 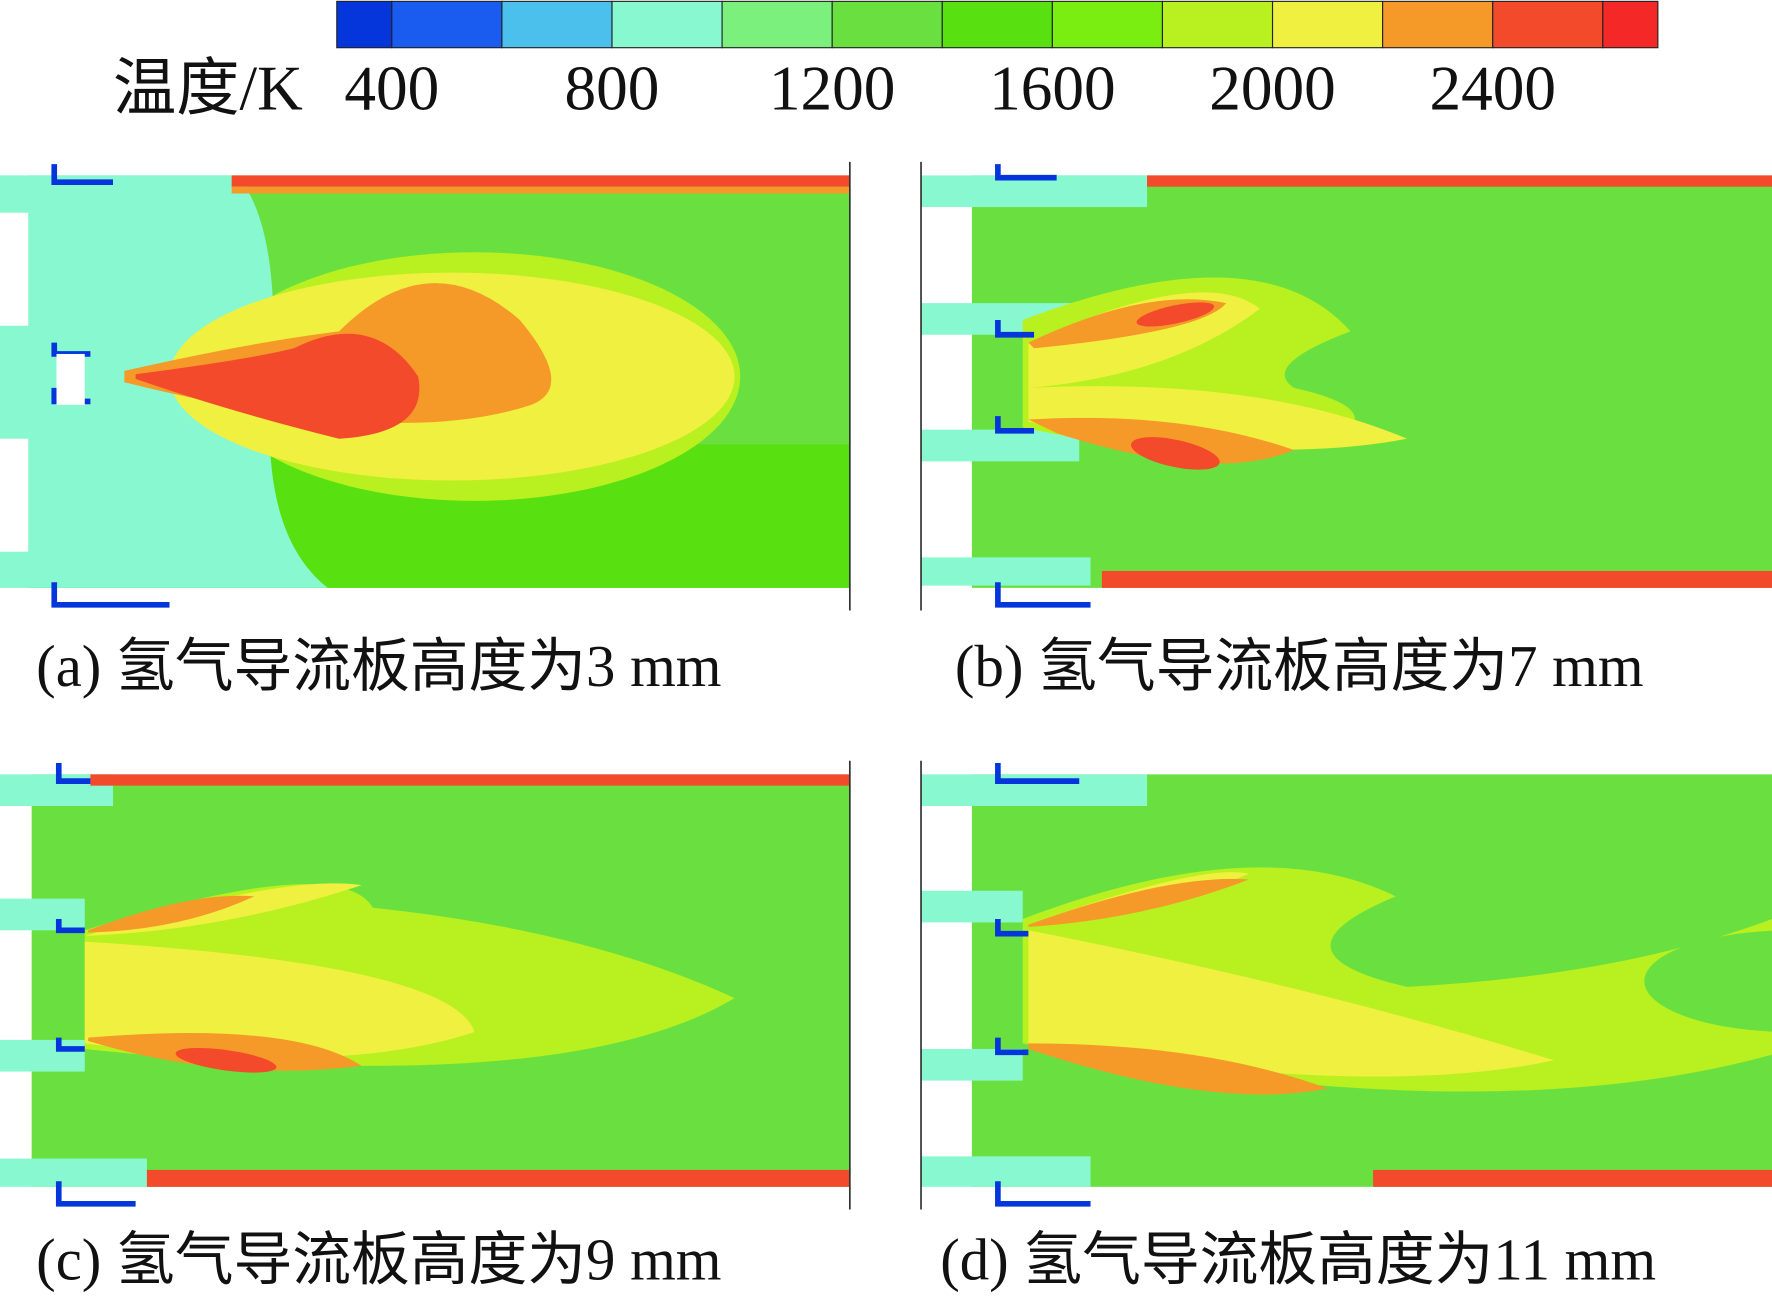 I want to click on panel-caption: (a) 氢气导流板高度为3 mm, so click(x=378, y=666).